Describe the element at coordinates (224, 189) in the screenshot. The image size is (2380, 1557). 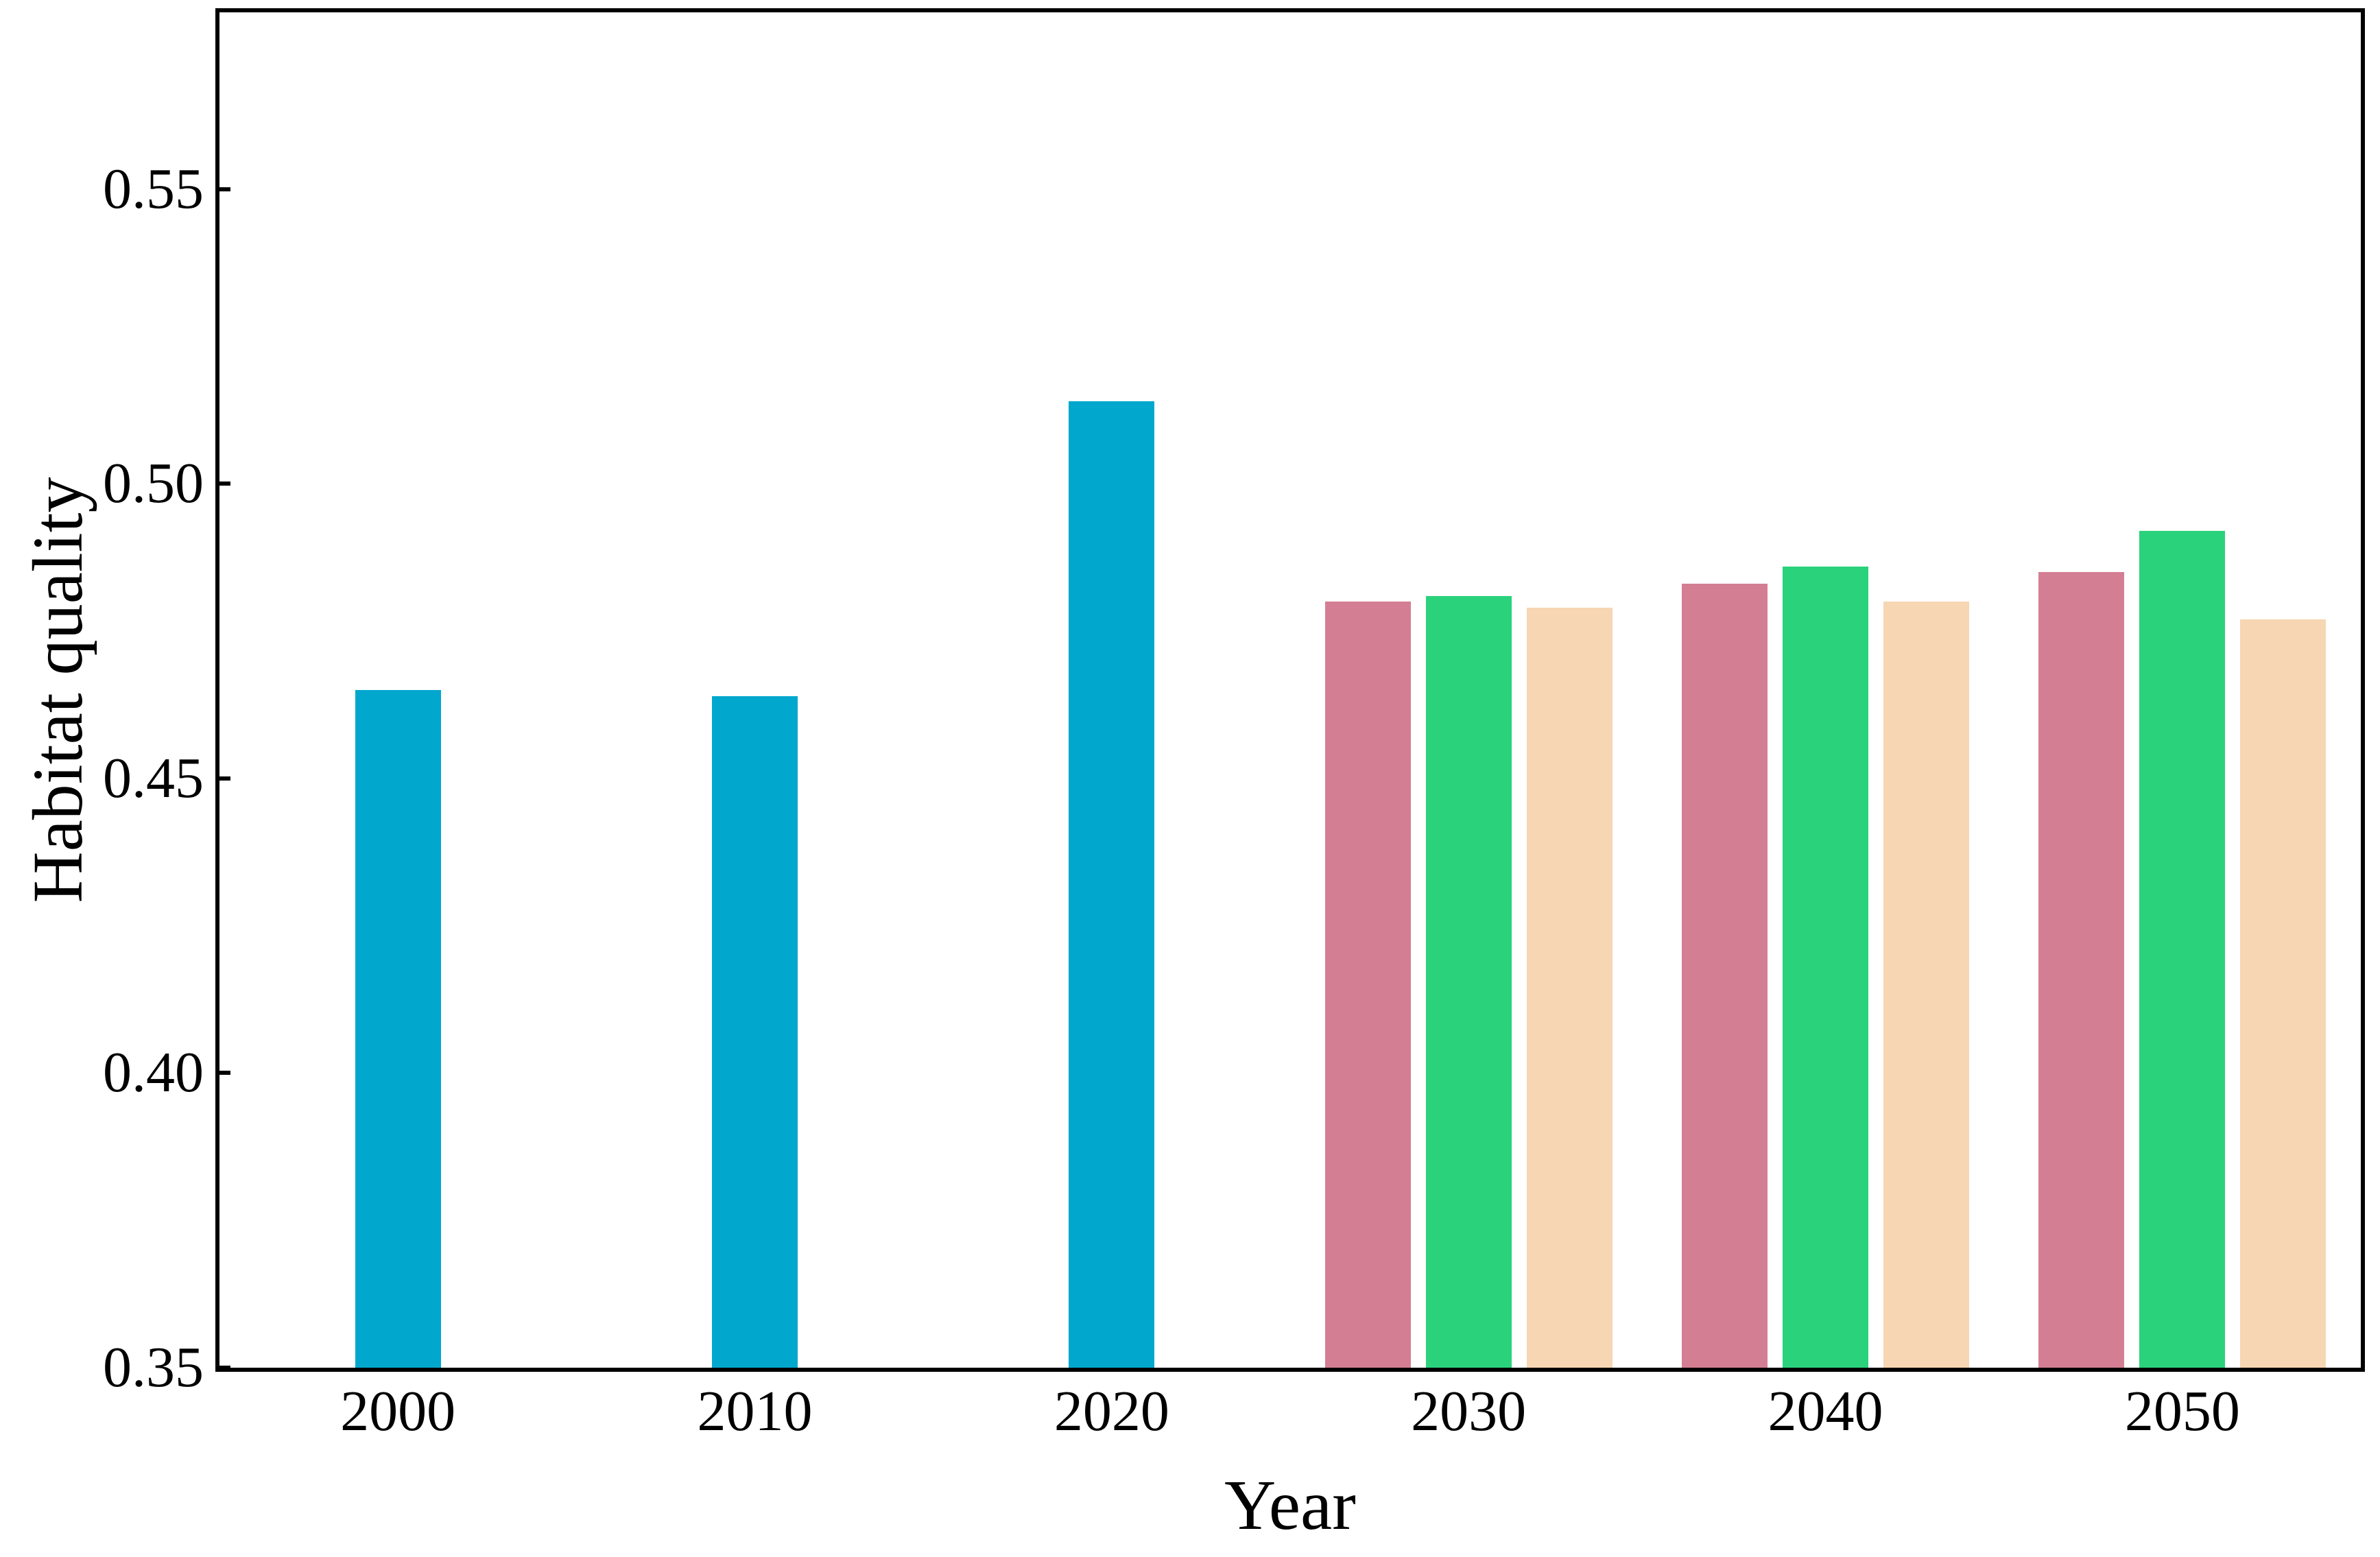
I see `y-tick-0.55` at that location.